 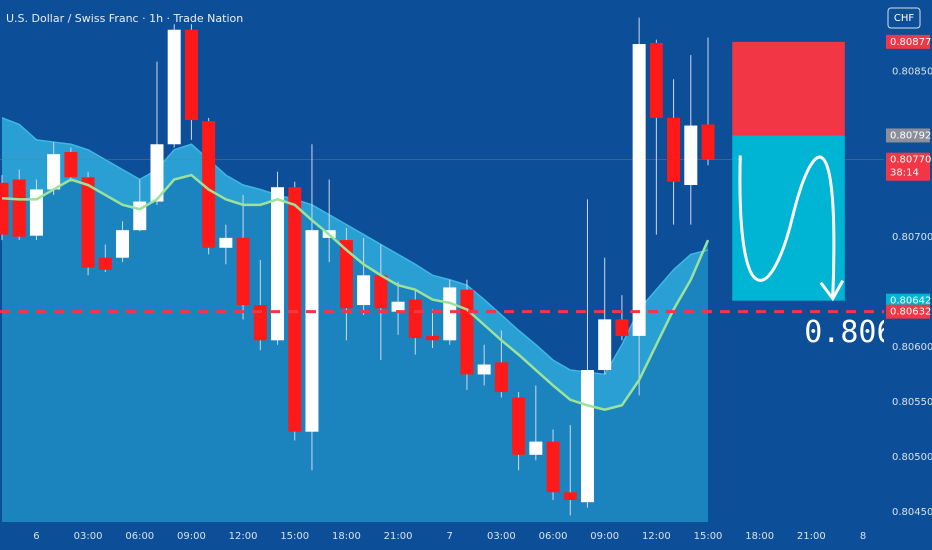 What do you see at coordinates (912, 512) in the screenshot?
I see `y-tick-label: 0.80450` at bounding box center [912, 512].